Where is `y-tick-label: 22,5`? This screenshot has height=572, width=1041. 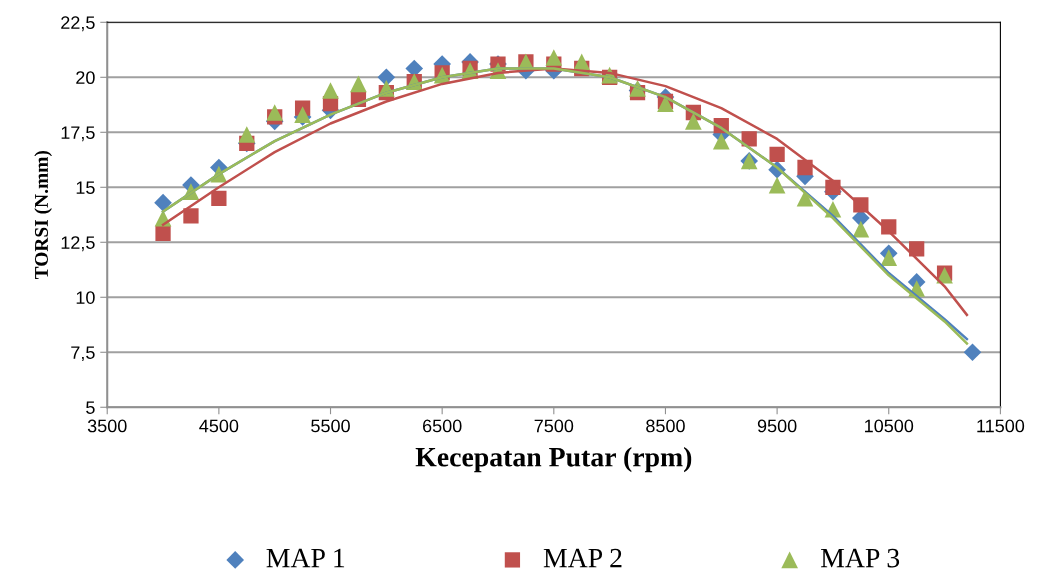 y-tick-label: 22,5 is located at coordinates (78, 24).